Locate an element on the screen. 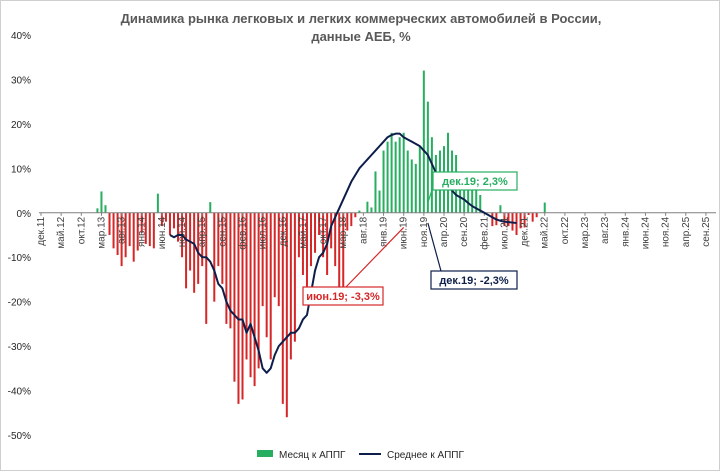 This screenshot has width=720, height=472. x-tick-label: мар.23 is located at coordinates (585, 232).